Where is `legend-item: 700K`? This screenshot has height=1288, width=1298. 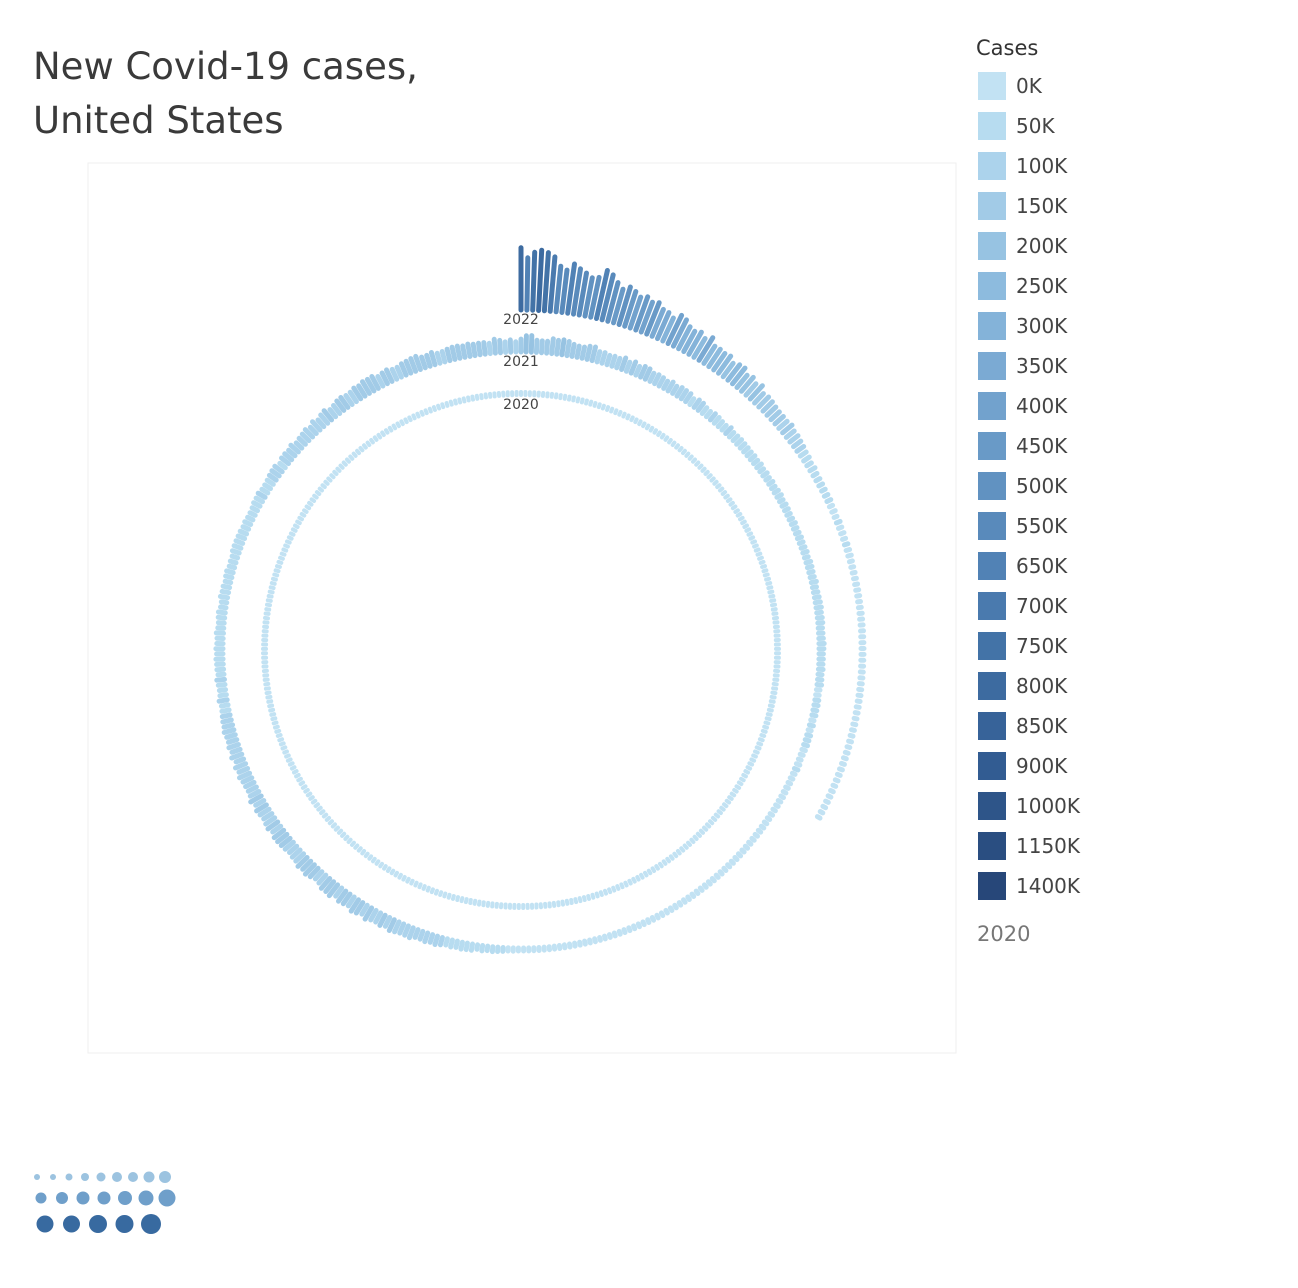 legend-item: 700K is located at coordinates (1076, 606).